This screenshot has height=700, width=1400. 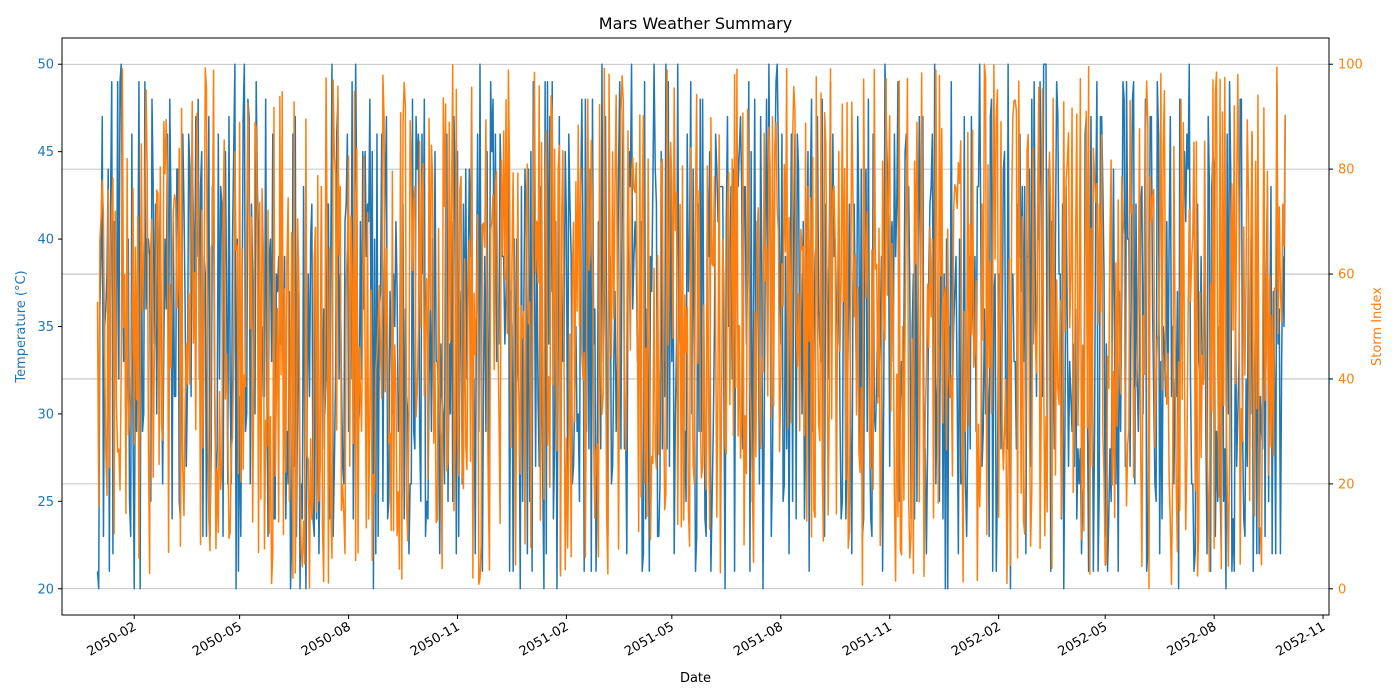 I want to click on y-right-tick-label: 0, so click(x=1342, y=589).